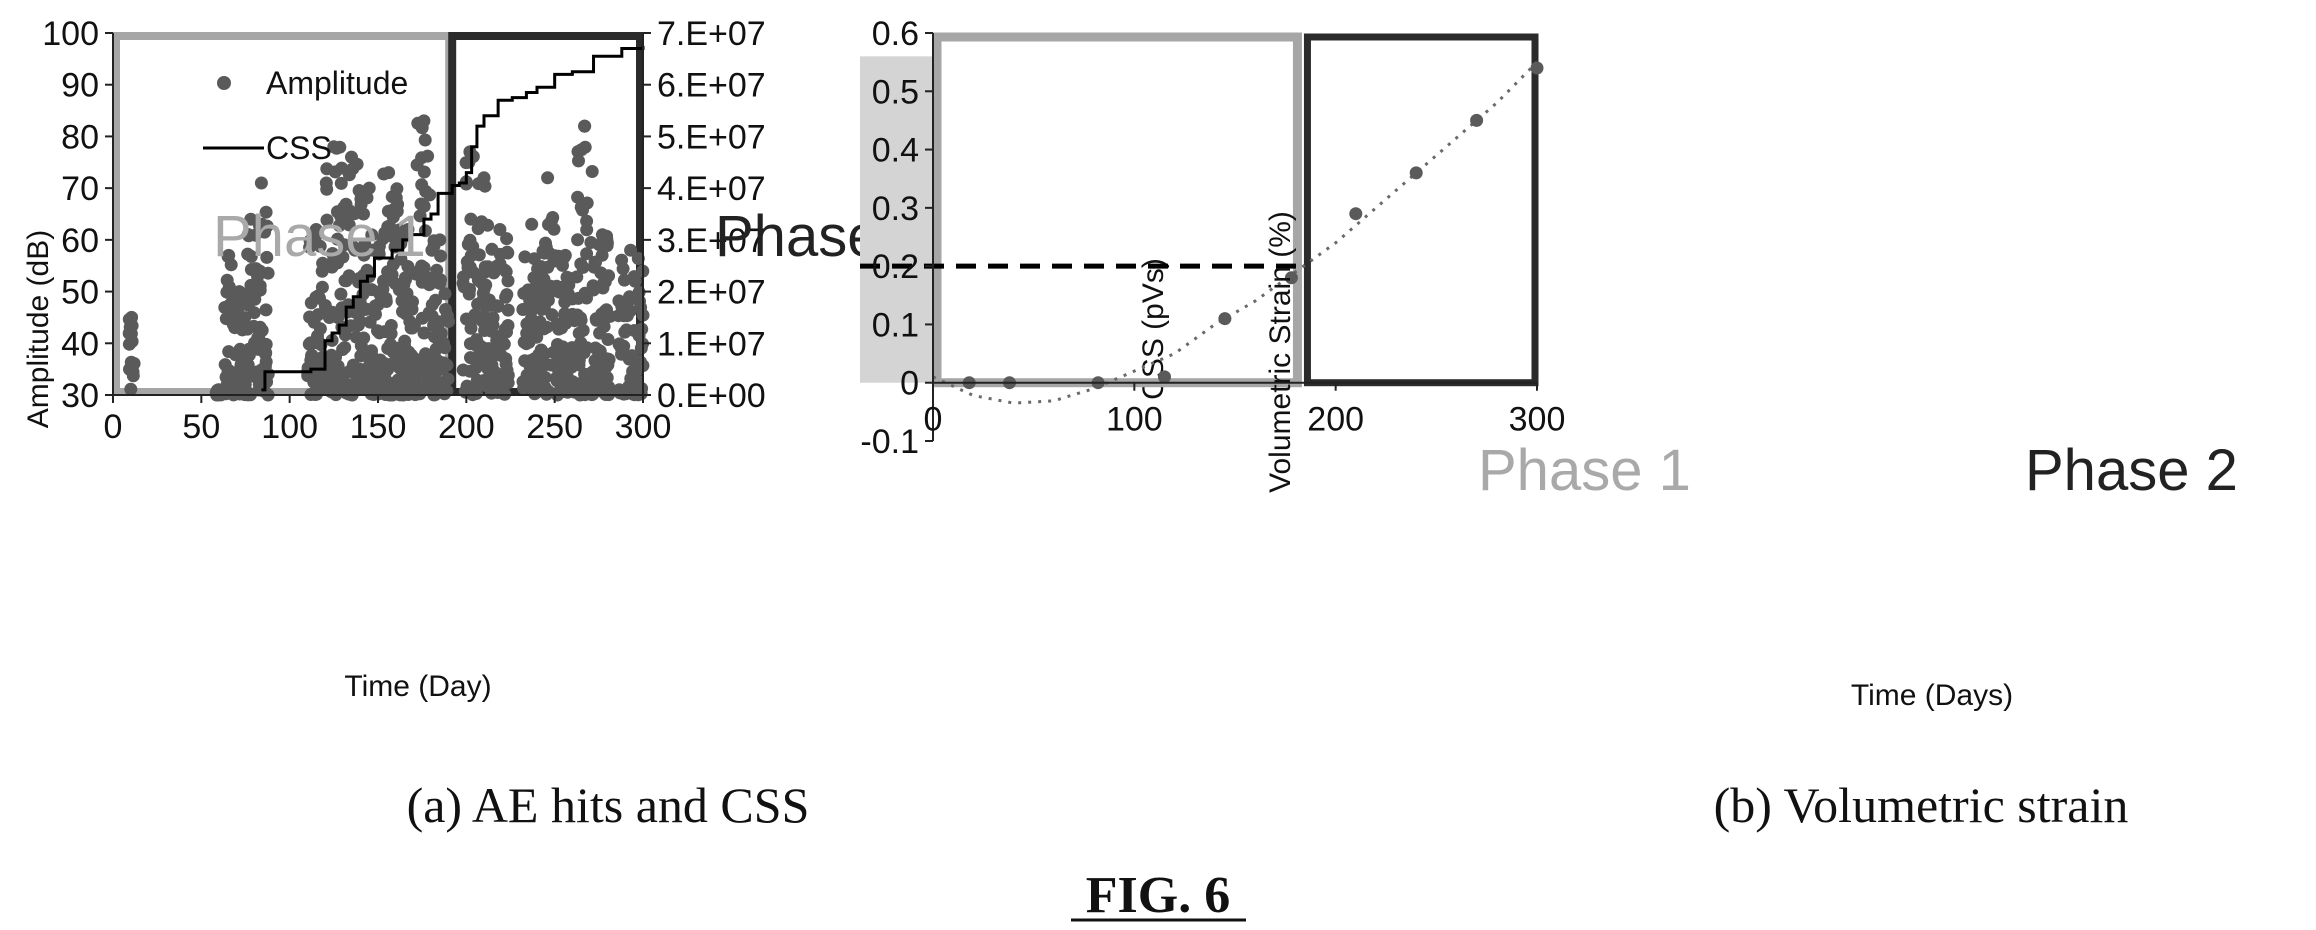  I want to click on y-axis-label-b: Volumetric Strain (%), so click(1280, 352).